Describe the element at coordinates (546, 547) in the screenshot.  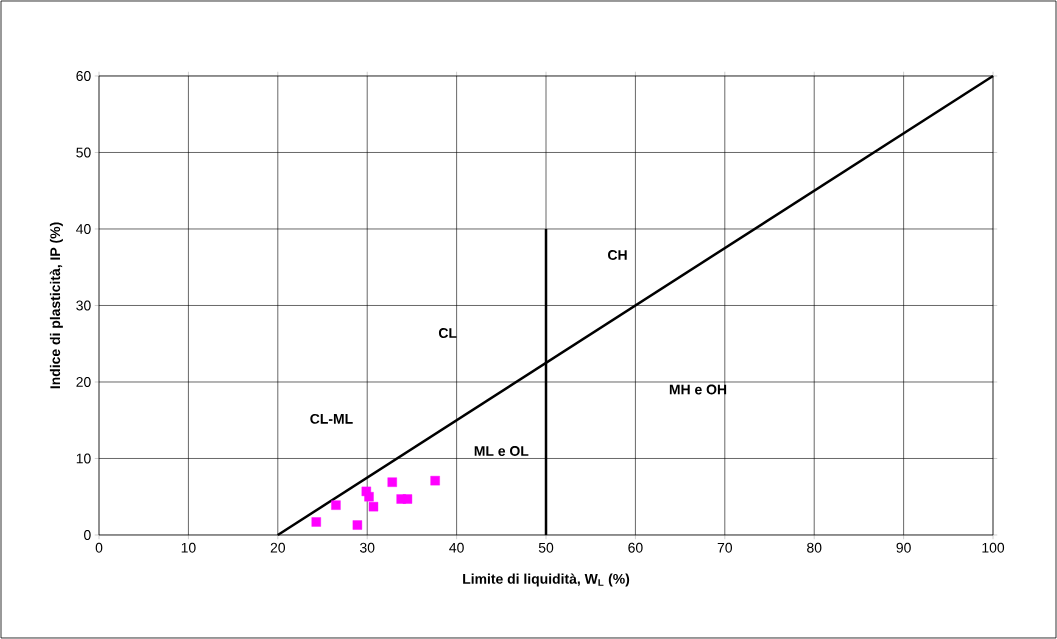
I see `x-tick-label: 50` at that location.